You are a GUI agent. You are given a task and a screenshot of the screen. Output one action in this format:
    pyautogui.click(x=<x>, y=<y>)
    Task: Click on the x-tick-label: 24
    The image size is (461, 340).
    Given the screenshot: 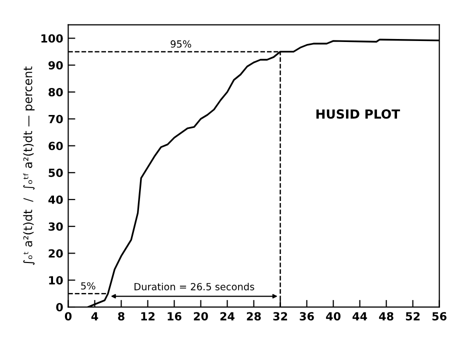 What is the action you would take?
    pyautogui.click(x=227, y=316)
    